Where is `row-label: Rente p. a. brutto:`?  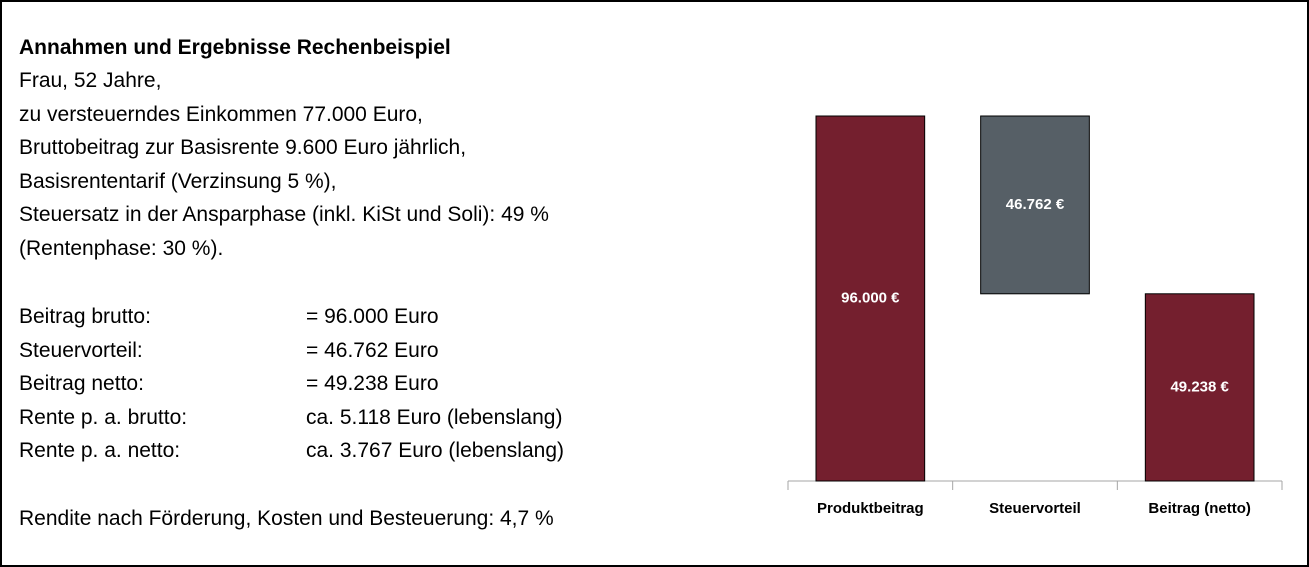 row-label: Rente p. a. brutto: is located at coordinates (103, 417).